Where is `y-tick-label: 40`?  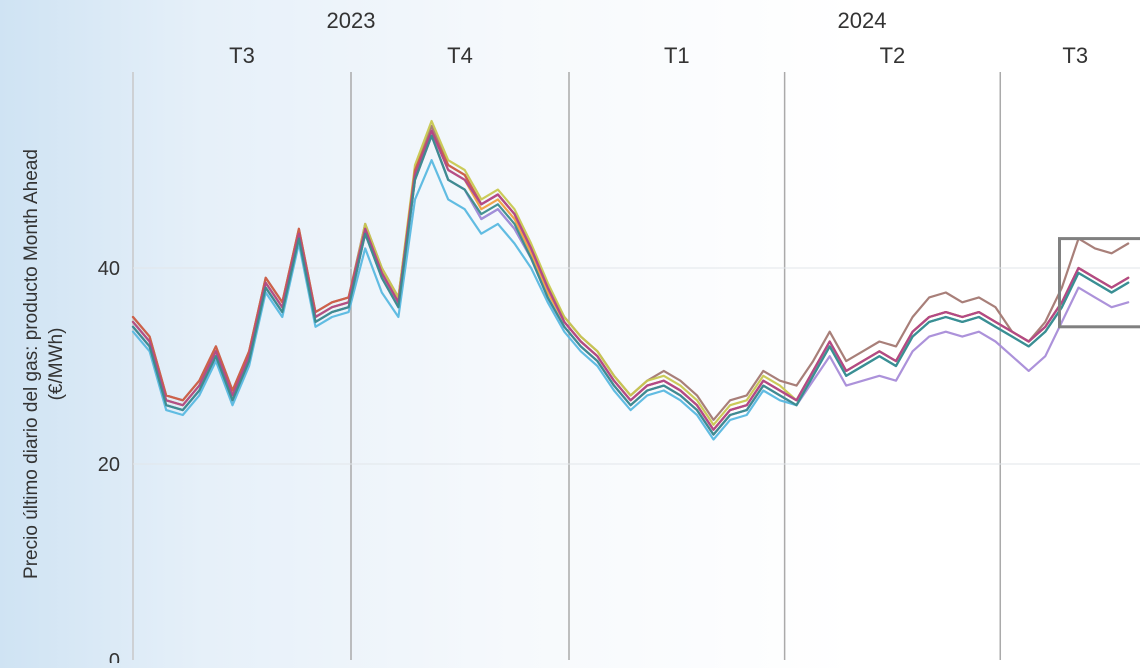 y-tick-label: 40 is located at coordinates (109, 269).